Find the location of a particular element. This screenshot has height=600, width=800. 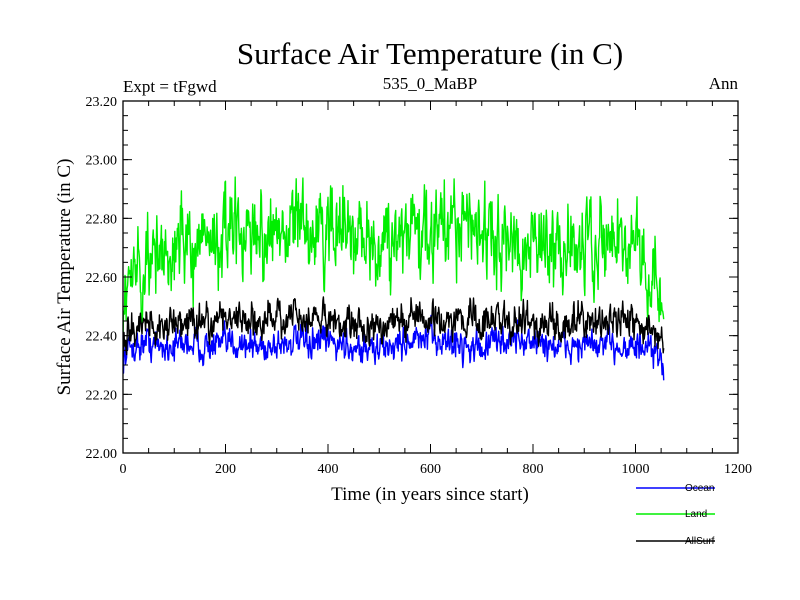

y-tick-label: 23.20 is located at coordinates (102, 102).